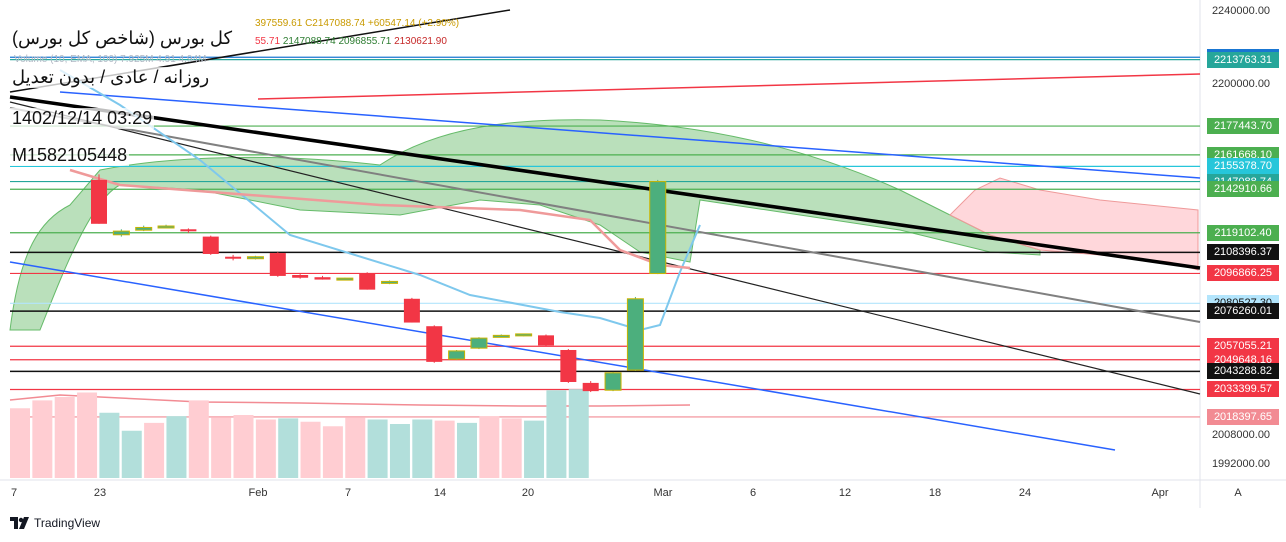 This screenshot has height=542, width=1286. I want to click on indicator-value-a: 55.71, so click(268, 41).